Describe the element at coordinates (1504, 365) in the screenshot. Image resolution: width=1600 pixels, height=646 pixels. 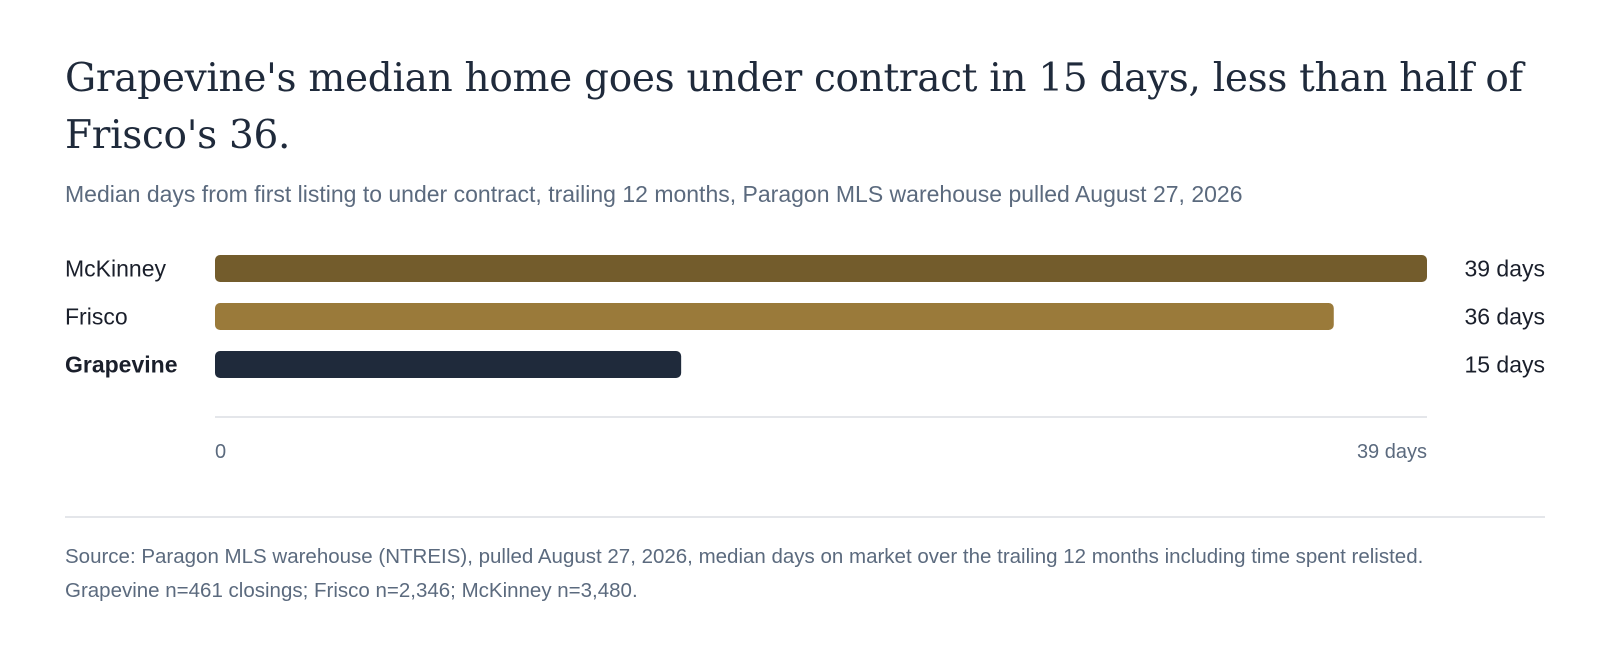
I see `value-label-grapevine: 15 days` at that location.